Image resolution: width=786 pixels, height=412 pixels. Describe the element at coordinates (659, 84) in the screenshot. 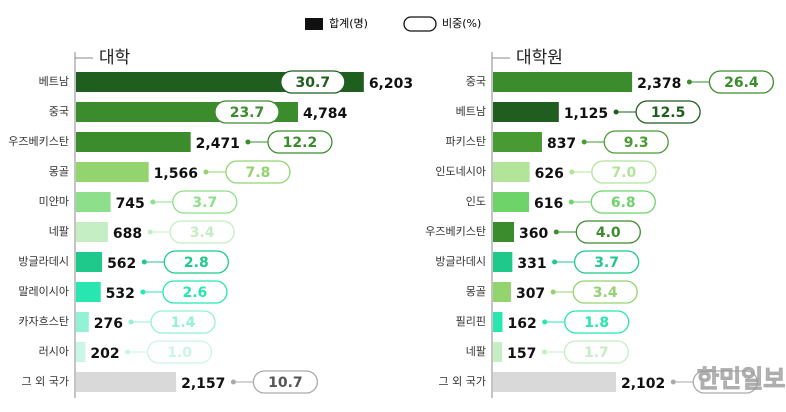

I see `value-label: 2,378` at that location.